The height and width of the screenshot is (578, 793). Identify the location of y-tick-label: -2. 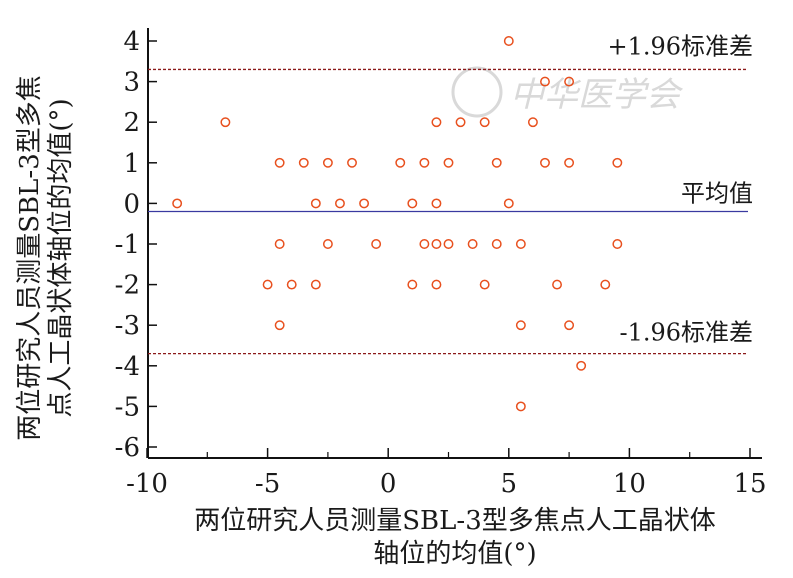
(127, 286).